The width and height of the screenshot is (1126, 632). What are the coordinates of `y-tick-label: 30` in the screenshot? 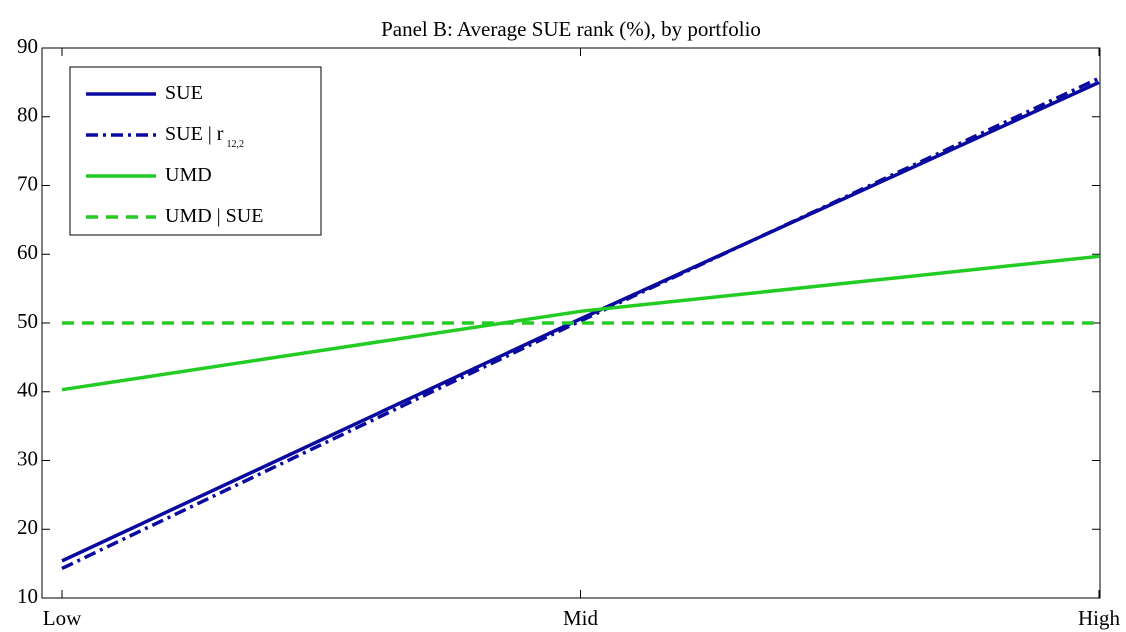 It's located at (27, 458).